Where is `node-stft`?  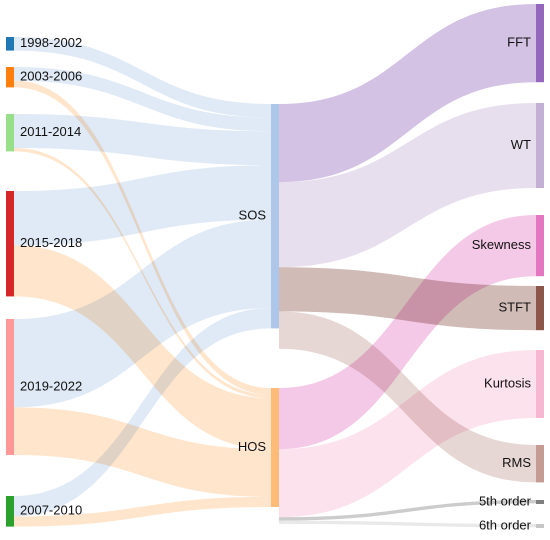 node-stft is located at coordinates (540, 308).